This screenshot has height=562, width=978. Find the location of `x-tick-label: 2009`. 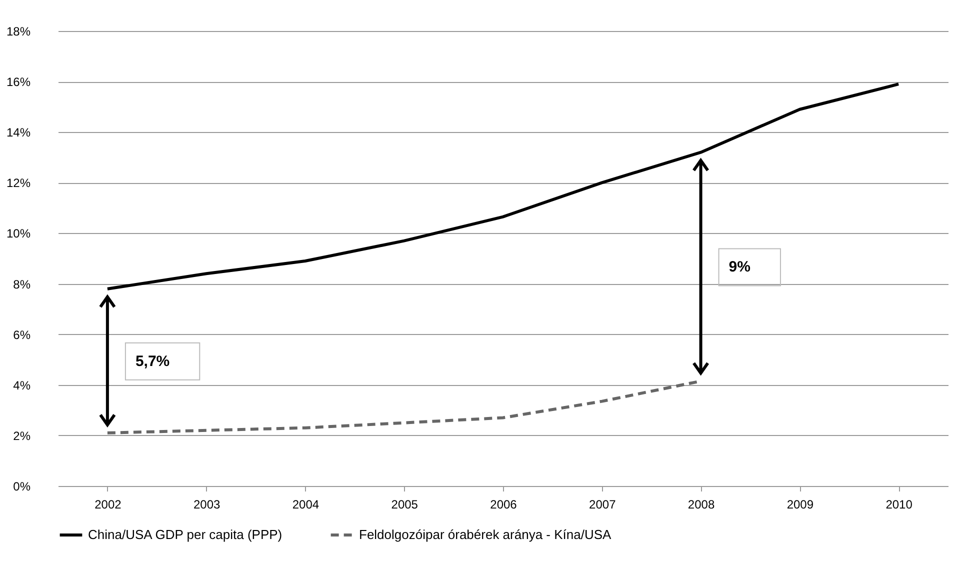

x-tick-label: 2009 is located at coordinates (800, 505).